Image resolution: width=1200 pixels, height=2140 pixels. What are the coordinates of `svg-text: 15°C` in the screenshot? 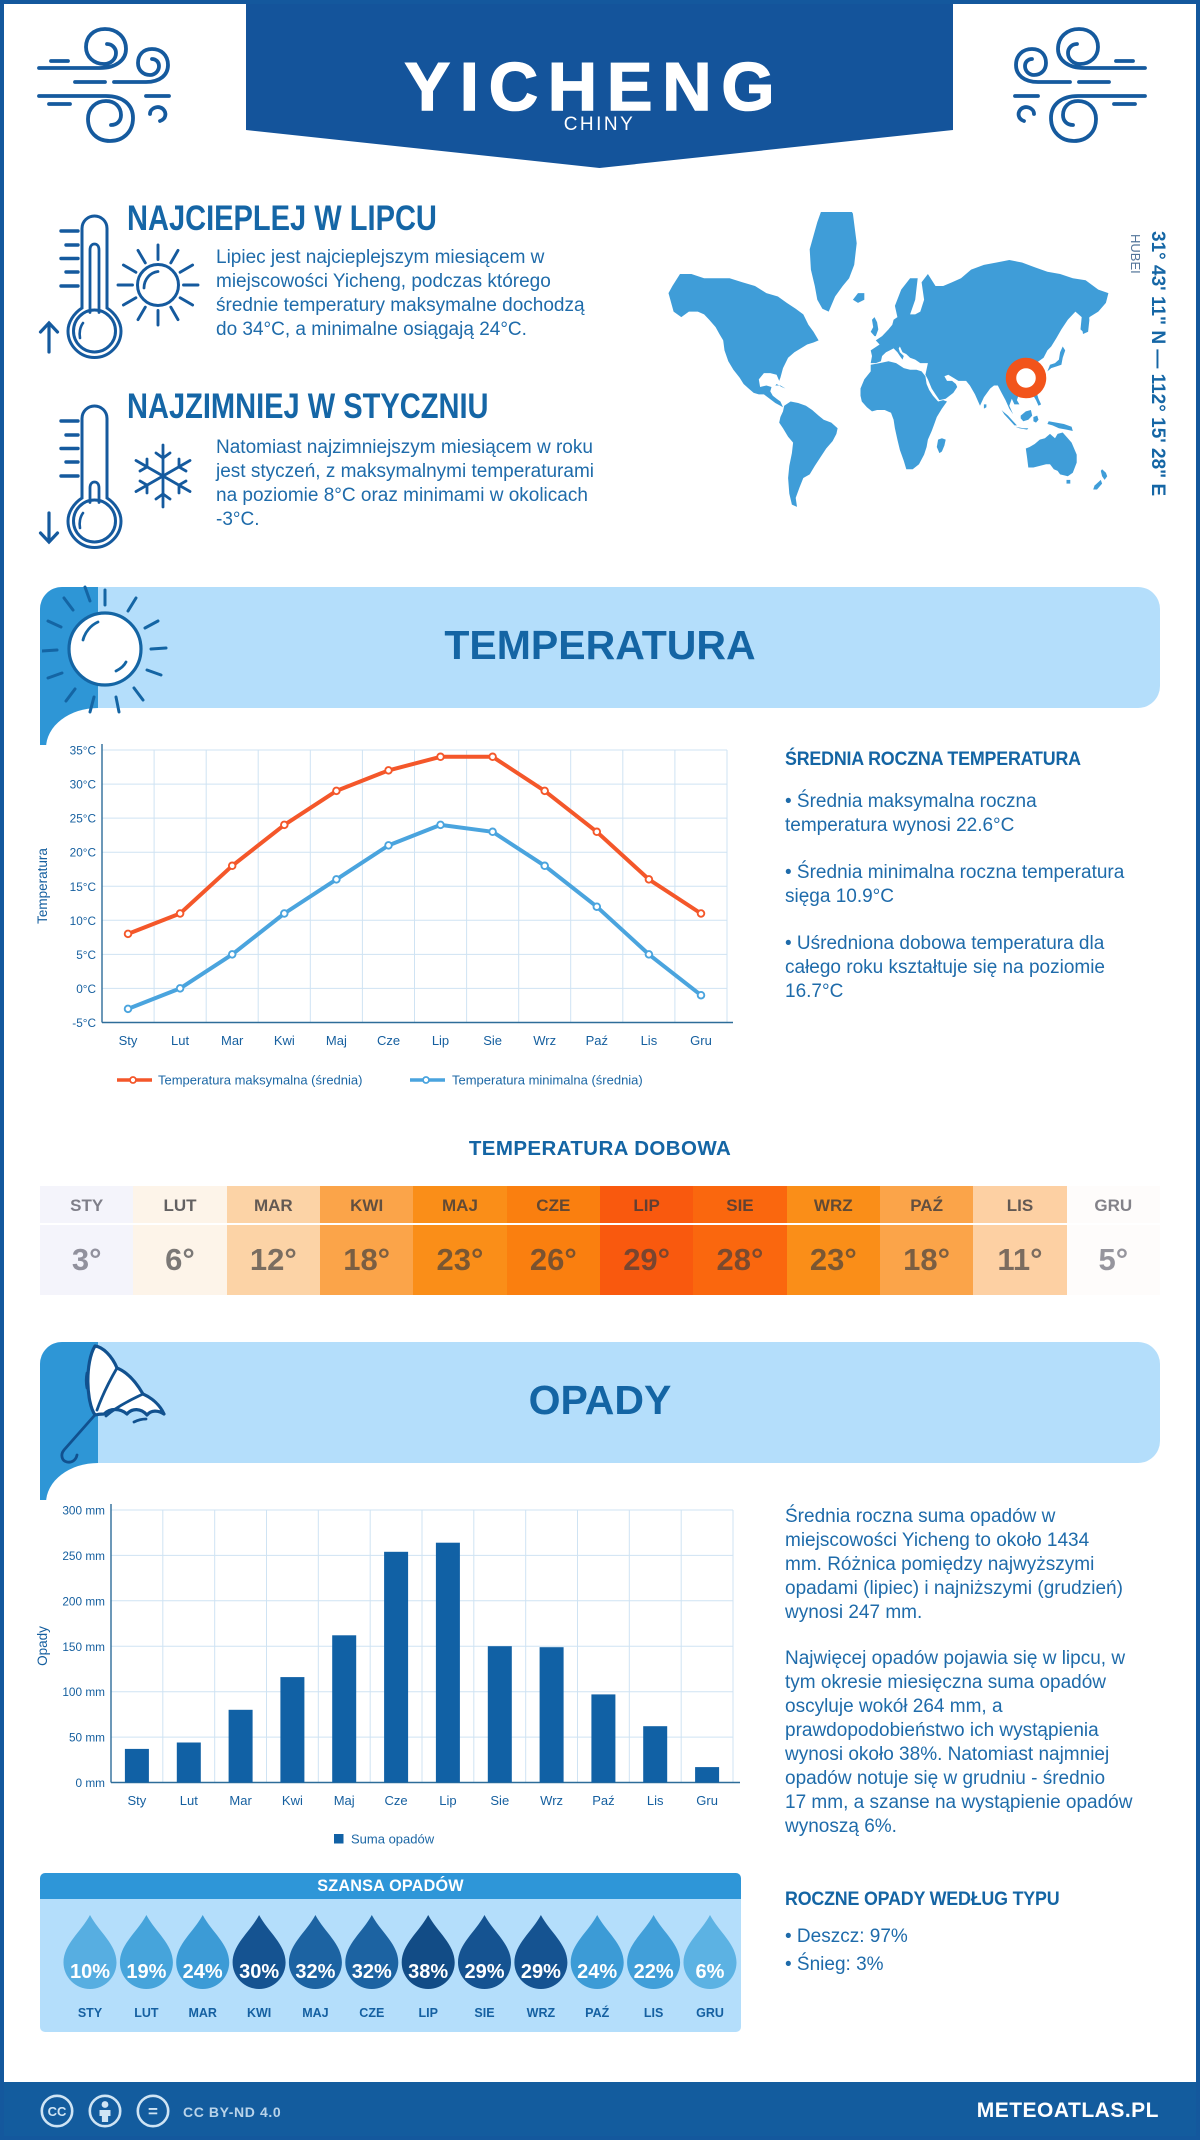 It's located at (83, 887).